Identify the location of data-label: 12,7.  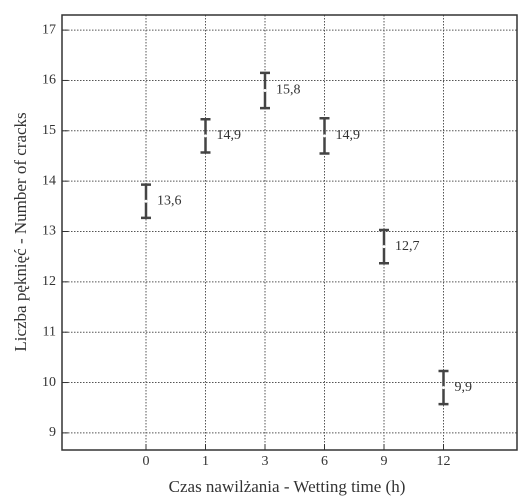
(407, 246).